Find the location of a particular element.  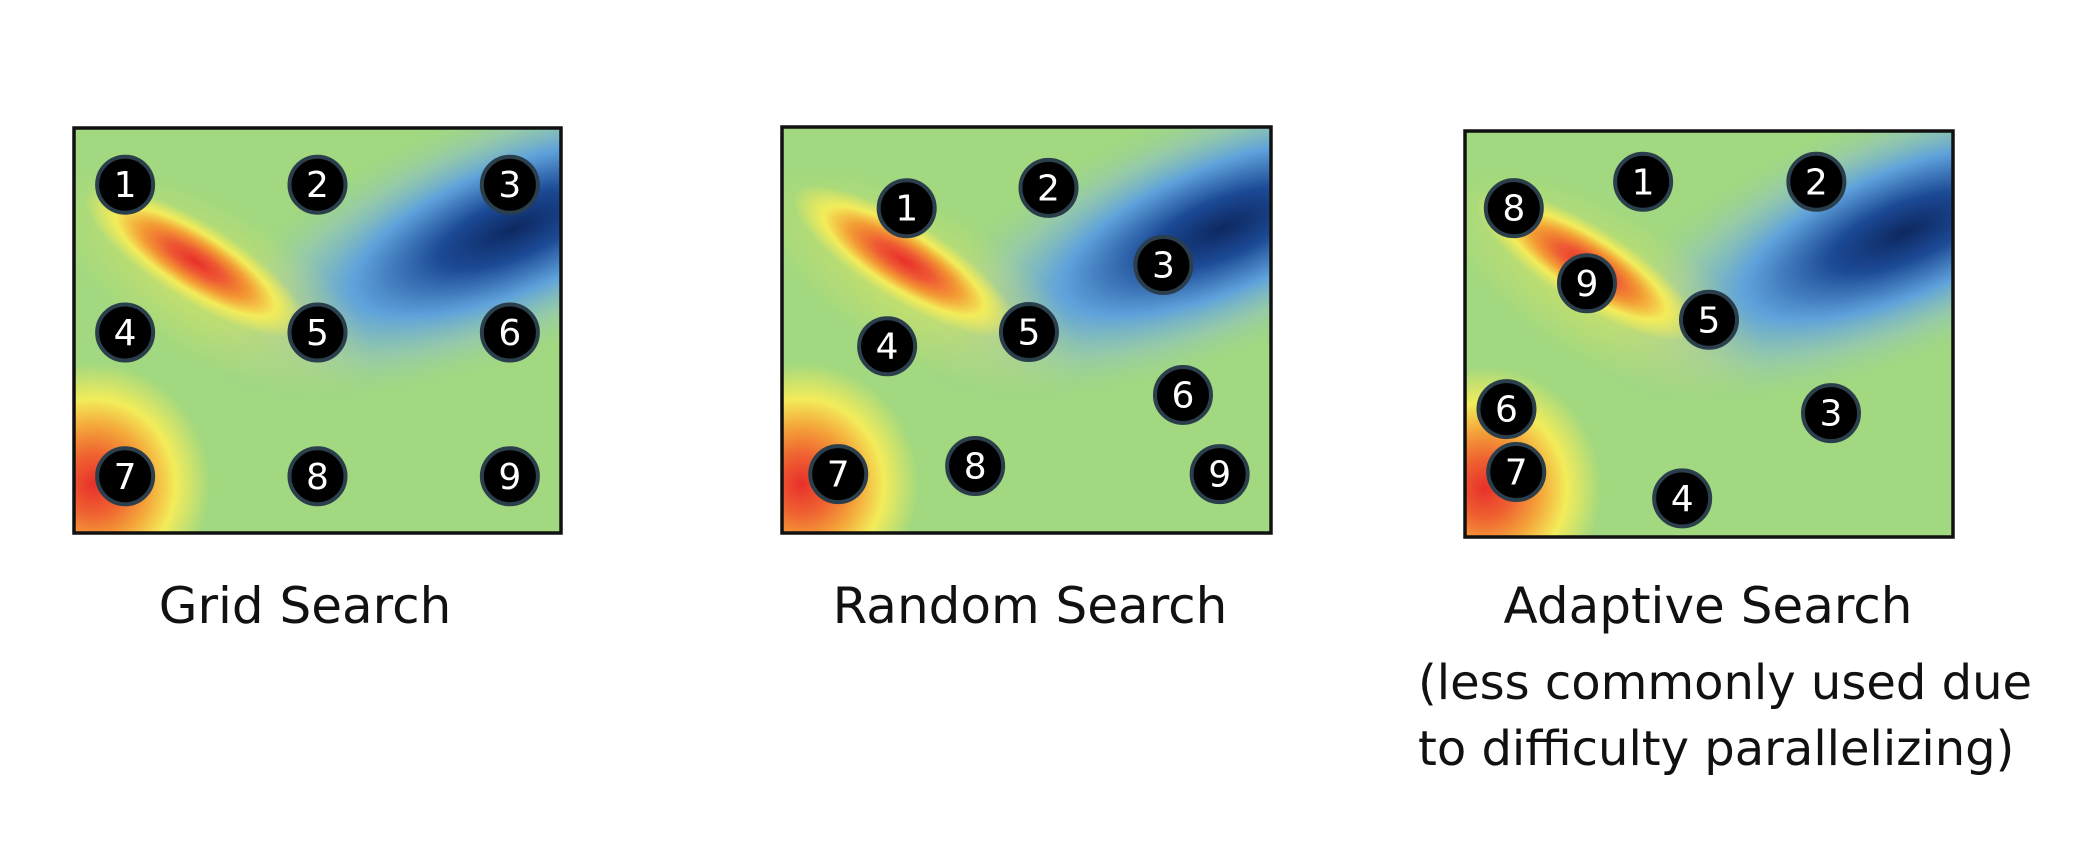

adaptive-sample-point-5: 5 is located at coordinates (1709, 319).